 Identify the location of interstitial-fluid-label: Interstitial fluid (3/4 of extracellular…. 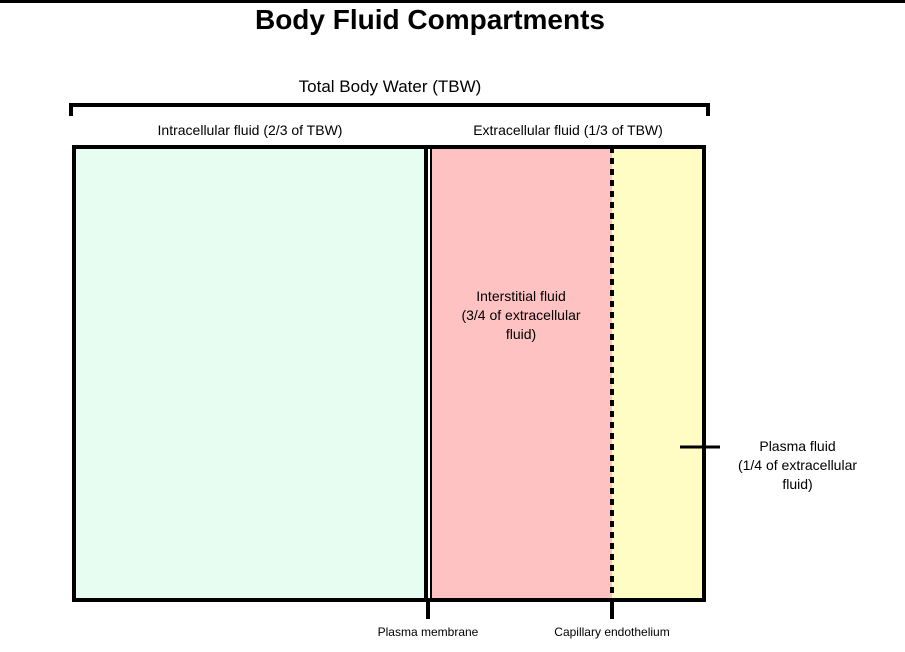
(521, 315).